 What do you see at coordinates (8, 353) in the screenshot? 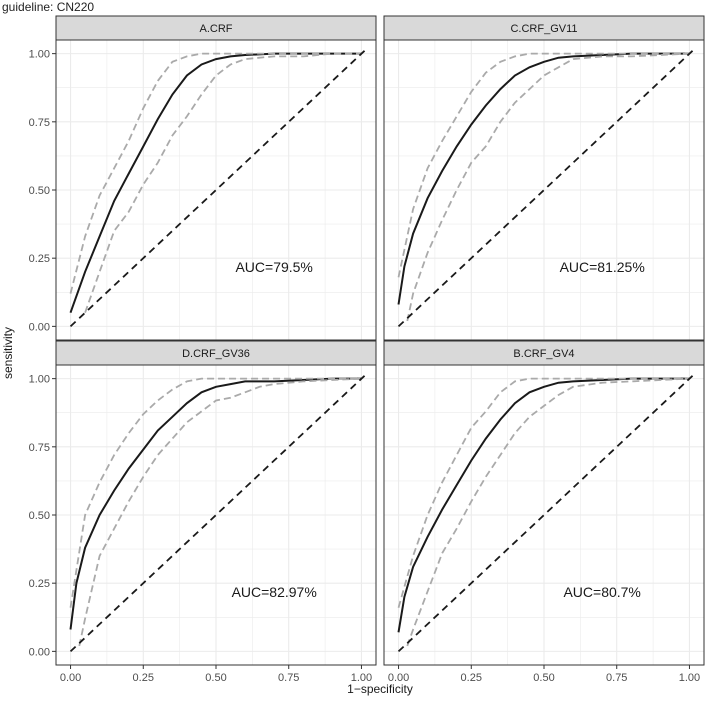
I see `y-axis-label: sensitivity` at bounding box center [8, 353].